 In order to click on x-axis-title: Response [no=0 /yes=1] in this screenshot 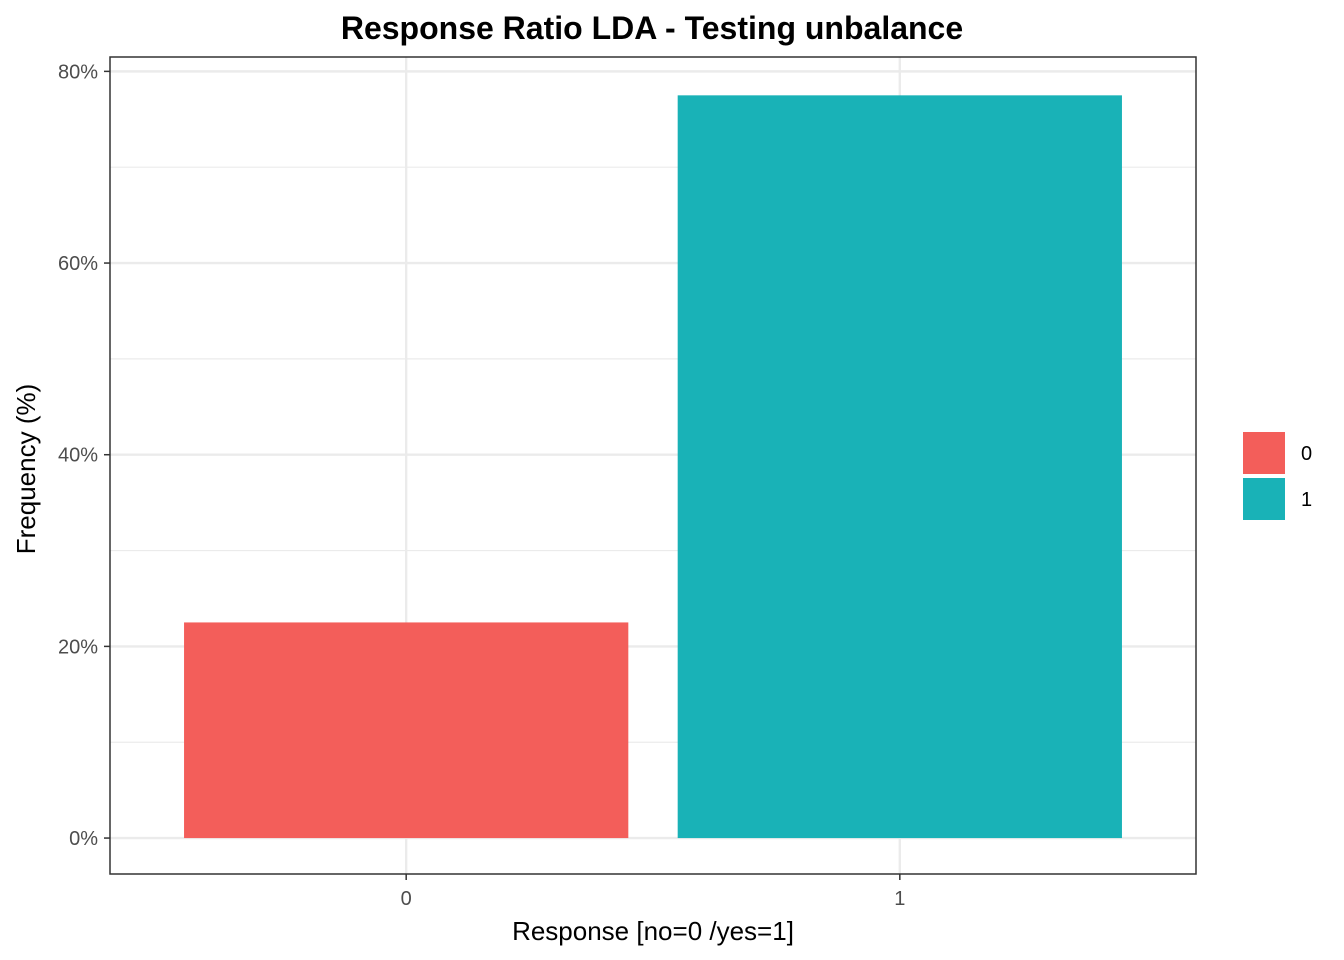, I will do `click(653, 931)`.